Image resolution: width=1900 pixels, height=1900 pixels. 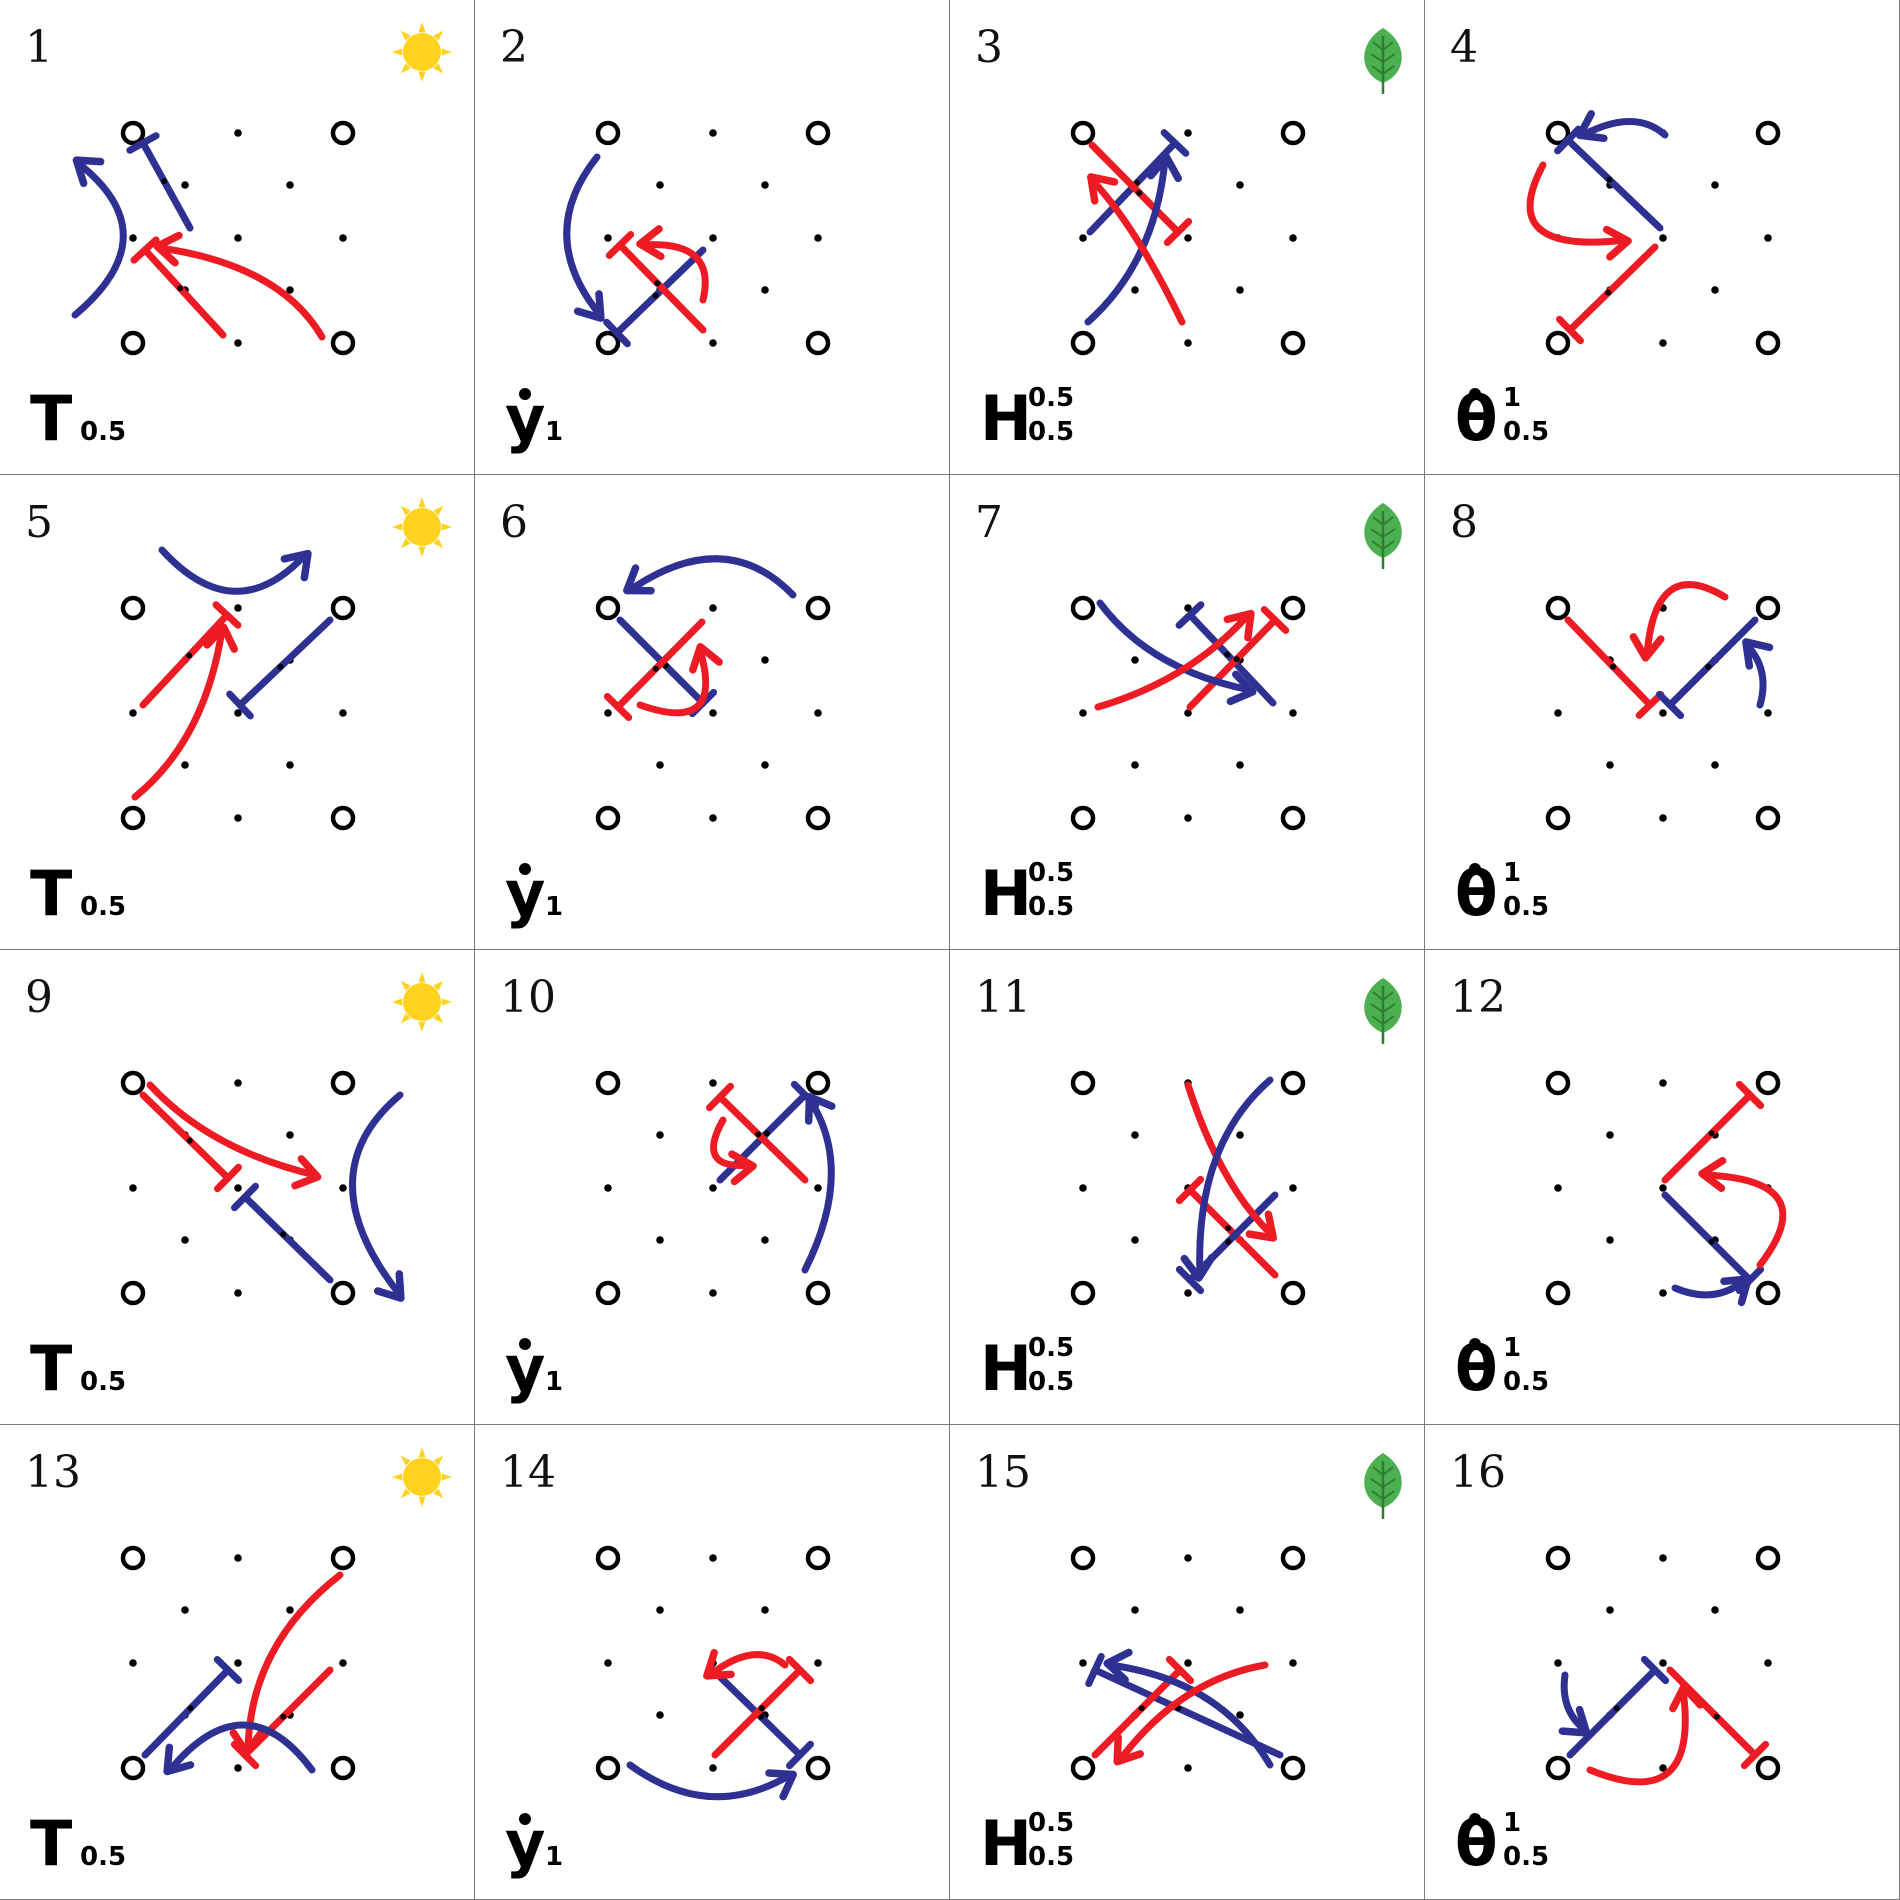 I want to click on cell-diagram: T 0.5, so click(x=241, y=1663).